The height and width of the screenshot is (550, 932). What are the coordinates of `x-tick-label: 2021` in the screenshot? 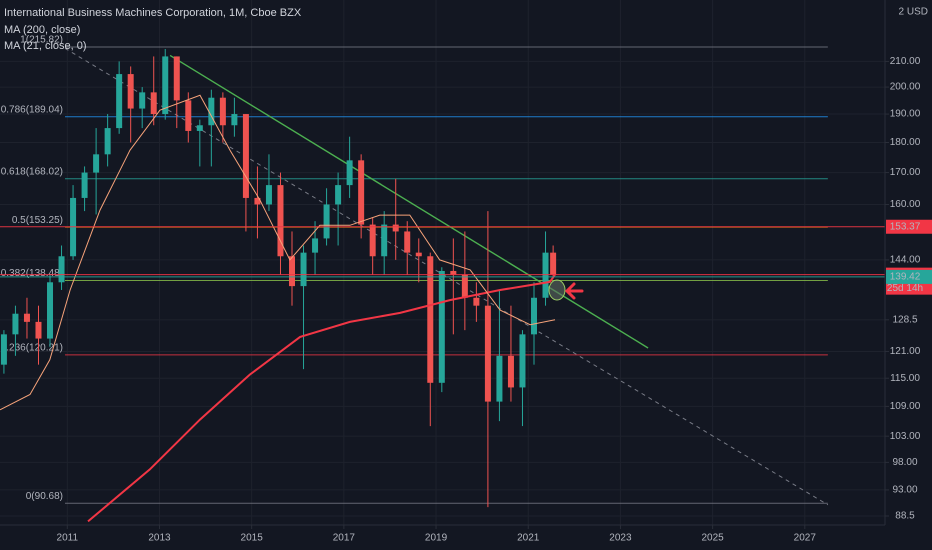 It's located at (528, 538).